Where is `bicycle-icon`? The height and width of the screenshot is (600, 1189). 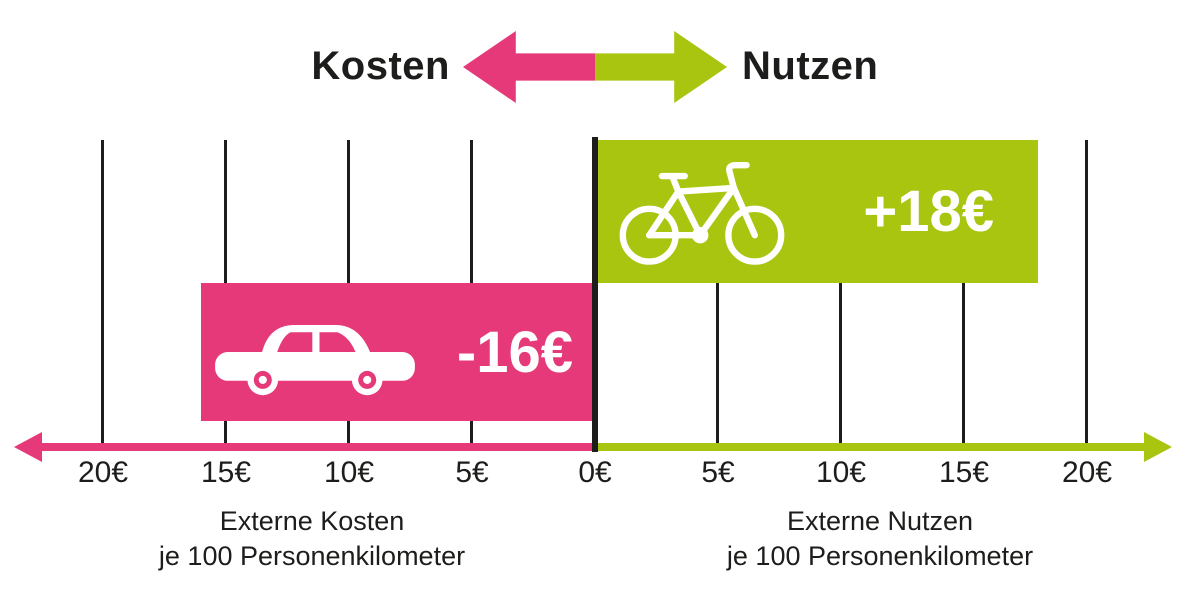
bicycle-icon is located at coordinates (702, 213).